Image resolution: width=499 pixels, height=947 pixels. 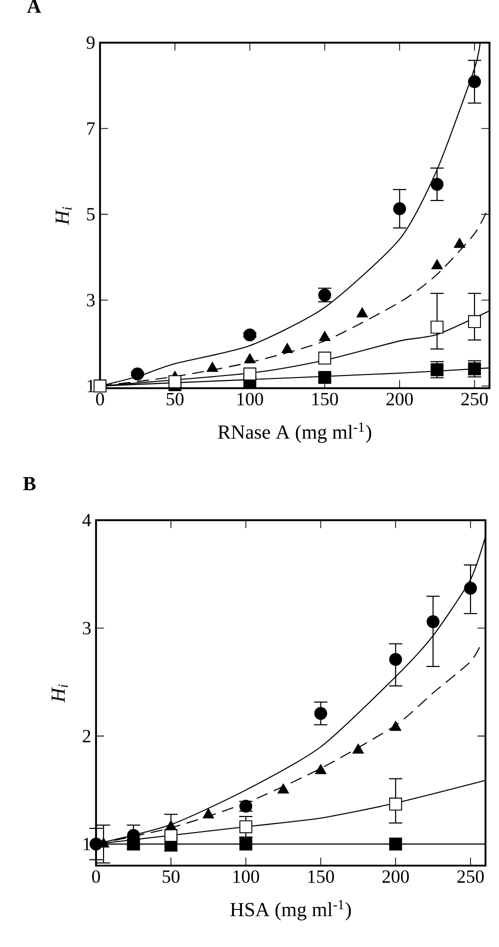 I want to click on x-axis-title: HSA (mg ml$^{-1}$), so click(x=290, y=910).